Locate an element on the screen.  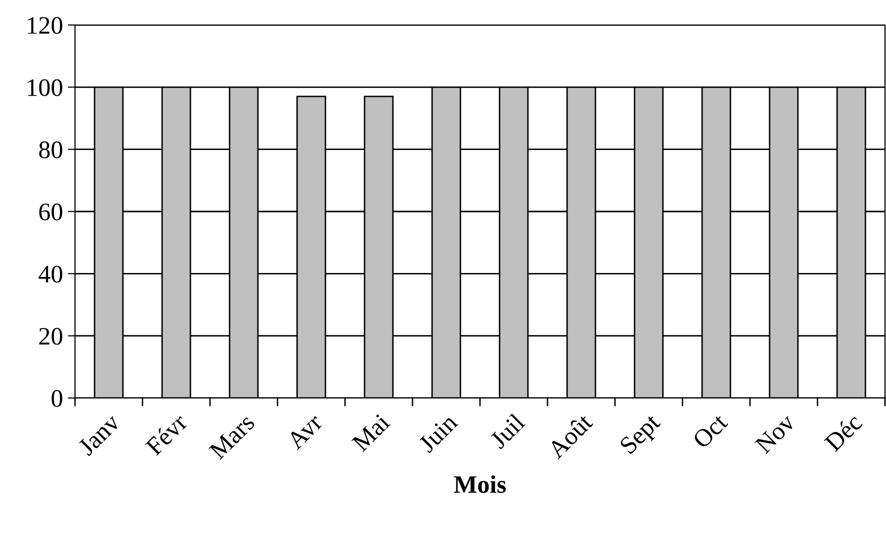
y-tick-label: 120 is located at coordinates (45, 25).